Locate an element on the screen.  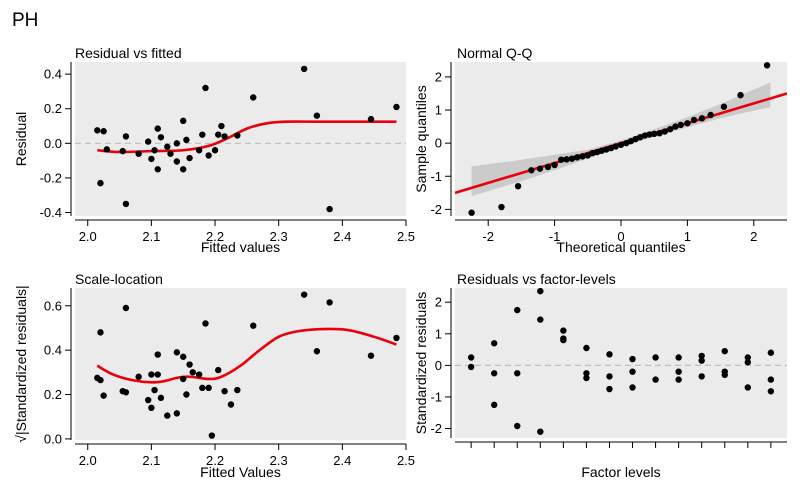
x-tick-label: 2.0 is located at coordinates (88, 236).